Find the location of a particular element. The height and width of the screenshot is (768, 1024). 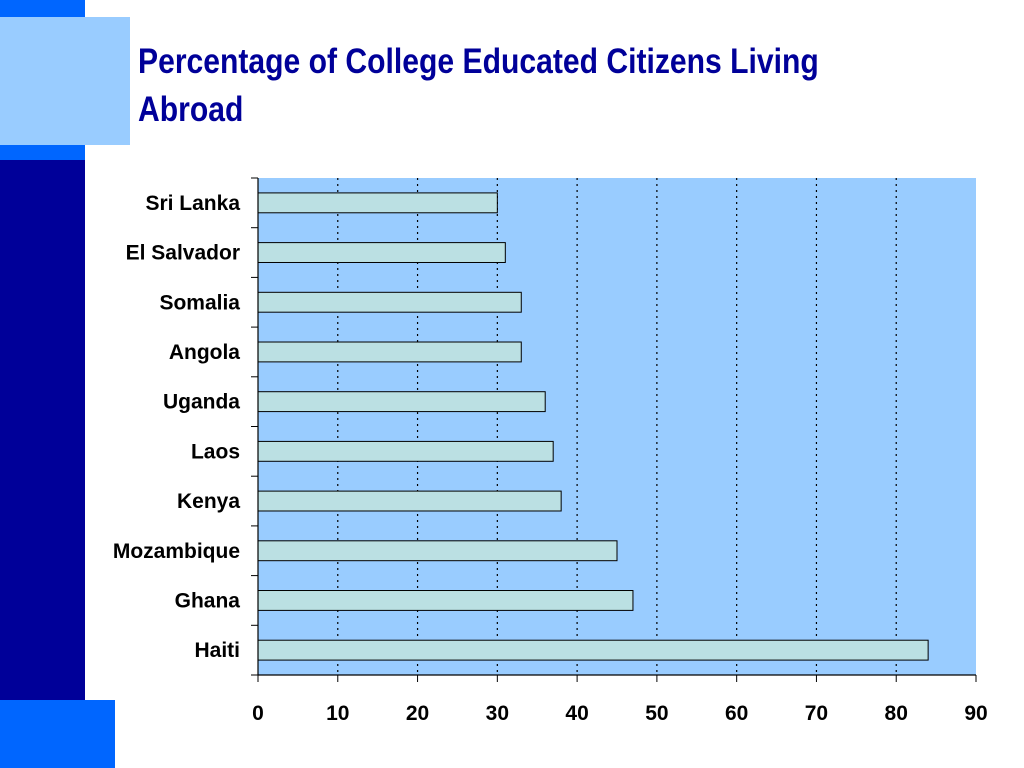

x-tick-label: 60 is located at coordinates (736, 713).